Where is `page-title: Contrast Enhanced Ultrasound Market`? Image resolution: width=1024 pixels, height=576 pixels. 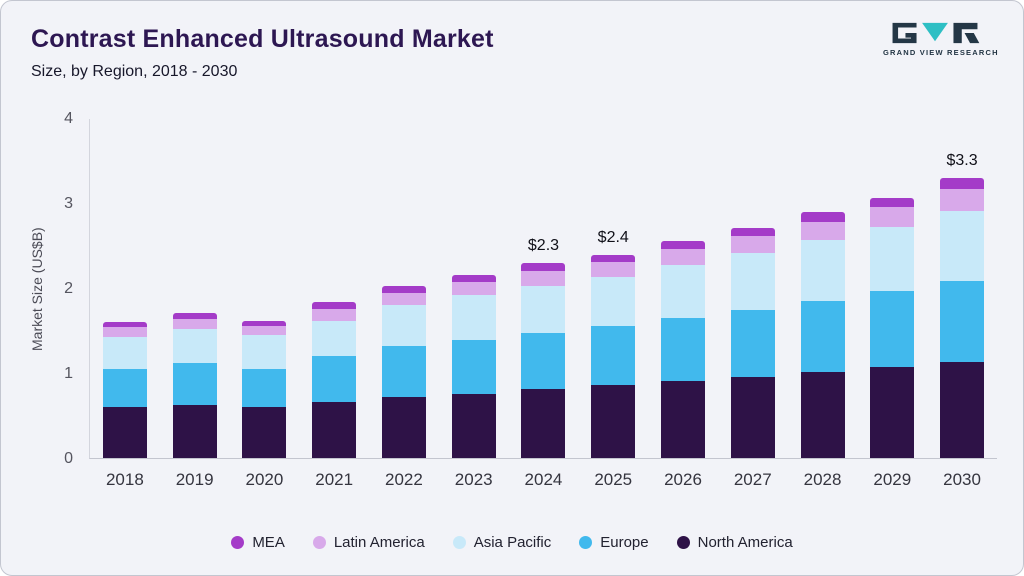 page-title: Contrast Enhanced Ultrasound Market is located at coordinates (262, 39).